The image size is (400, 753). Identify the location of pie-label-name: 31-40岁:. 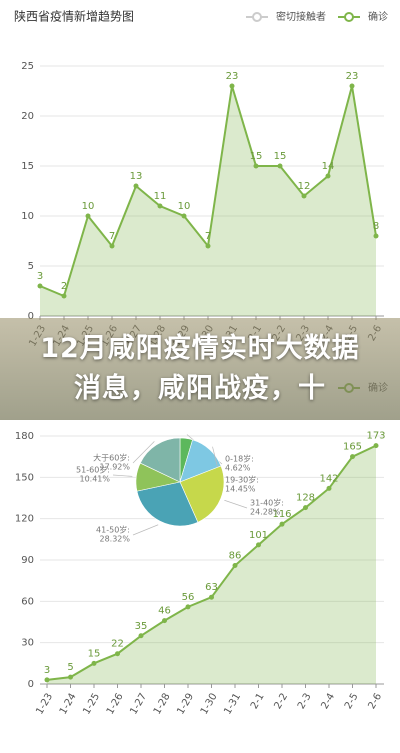
(267, 503).